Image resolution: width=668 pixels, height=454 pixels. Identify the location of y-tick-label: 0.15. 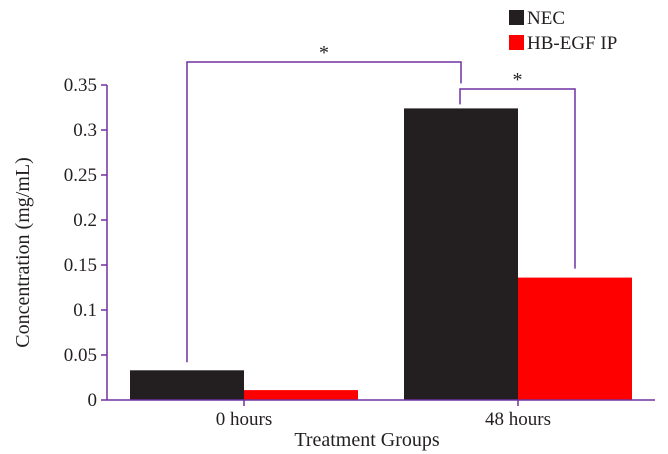
(80, 265).